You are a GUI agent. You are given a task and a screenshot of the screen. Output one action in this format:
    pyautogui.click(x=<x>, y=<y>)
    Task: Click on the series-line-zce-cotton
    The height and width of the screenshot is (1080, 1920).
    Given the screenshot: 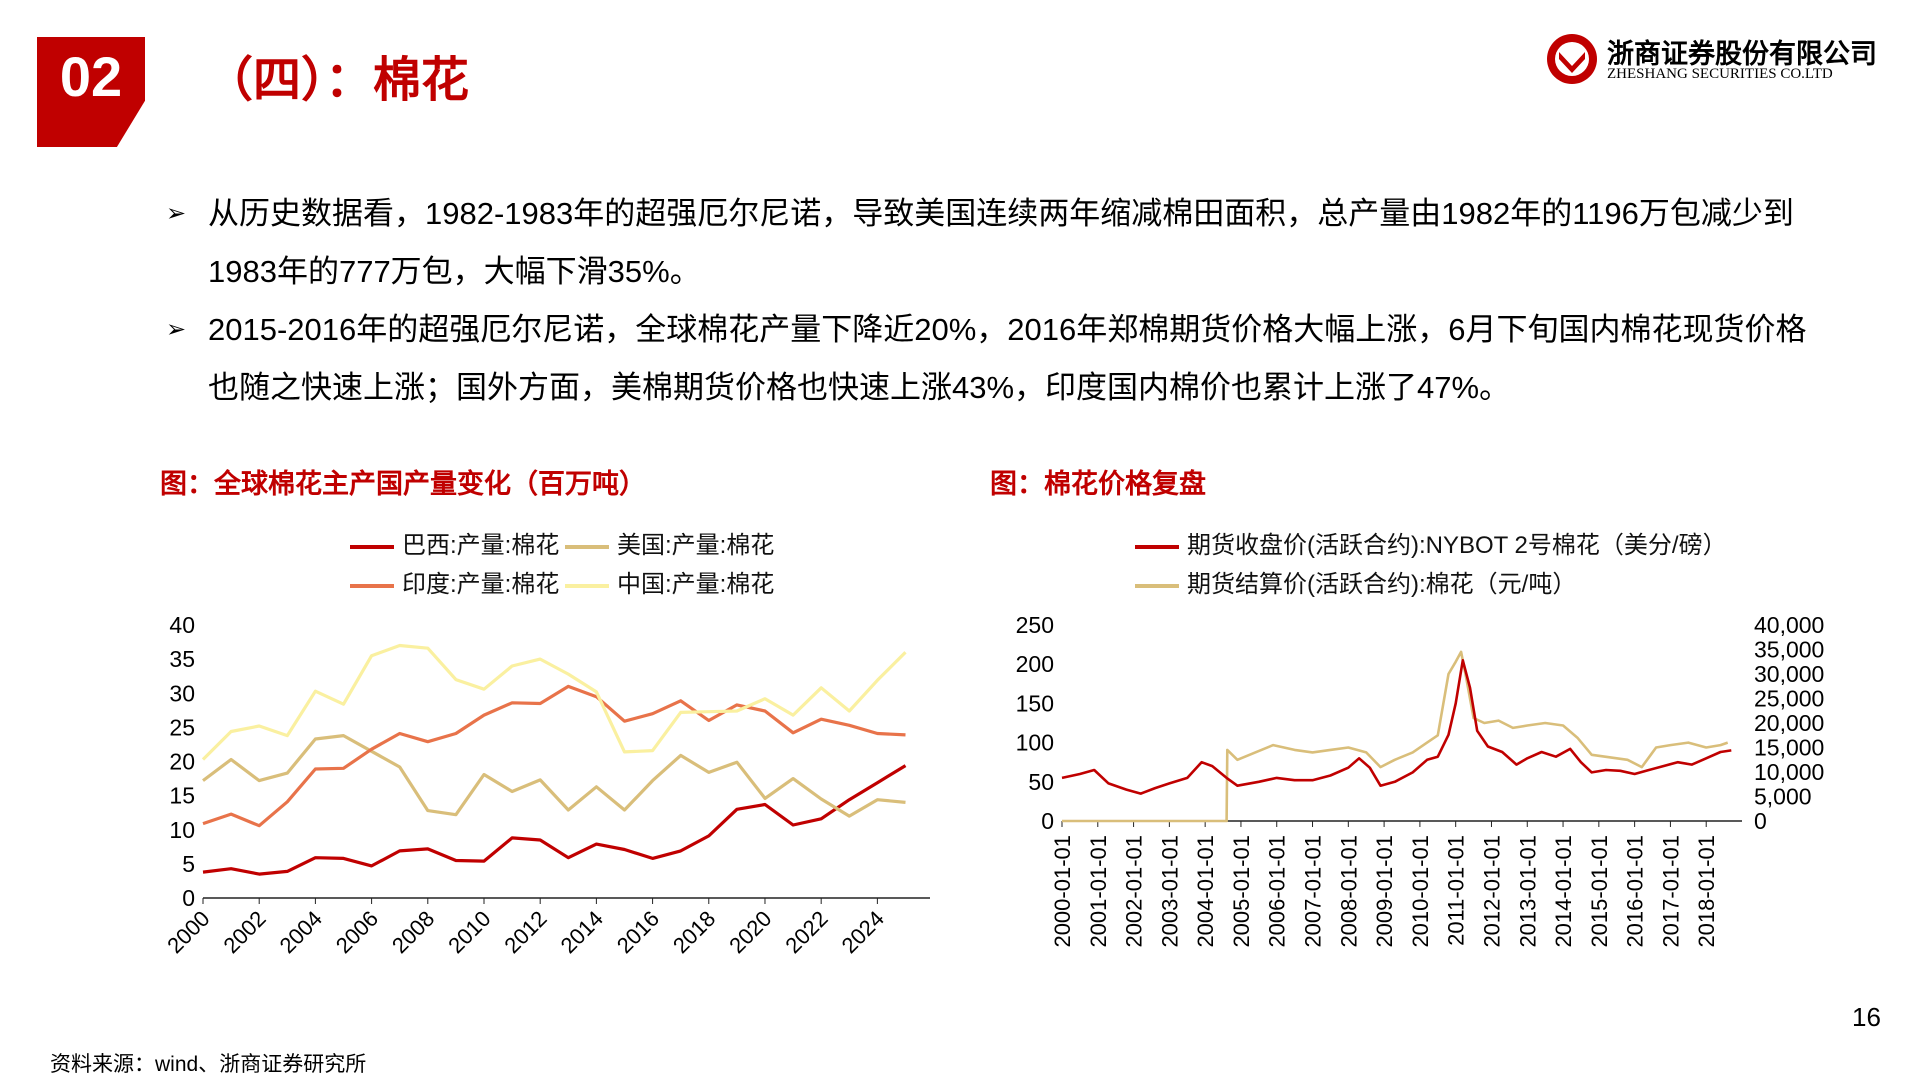 What is the action you would take?
    pyautogui.click(x=1395, y=736)
    